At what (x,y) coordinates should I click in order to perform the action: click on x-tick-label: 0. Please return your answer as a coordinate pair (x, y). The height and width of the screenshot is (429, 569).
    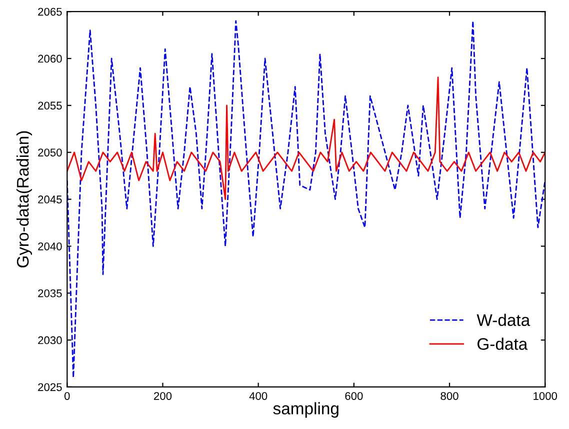
    Looking at the image, I should click on (67, 396).